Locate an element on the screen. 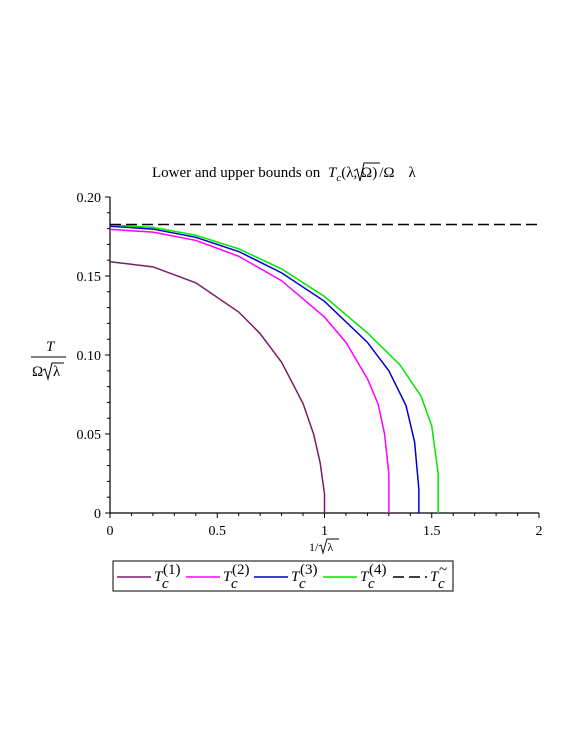 The image size is (581, 752). xlabel-slash: / is located at coordinates (317, 547).